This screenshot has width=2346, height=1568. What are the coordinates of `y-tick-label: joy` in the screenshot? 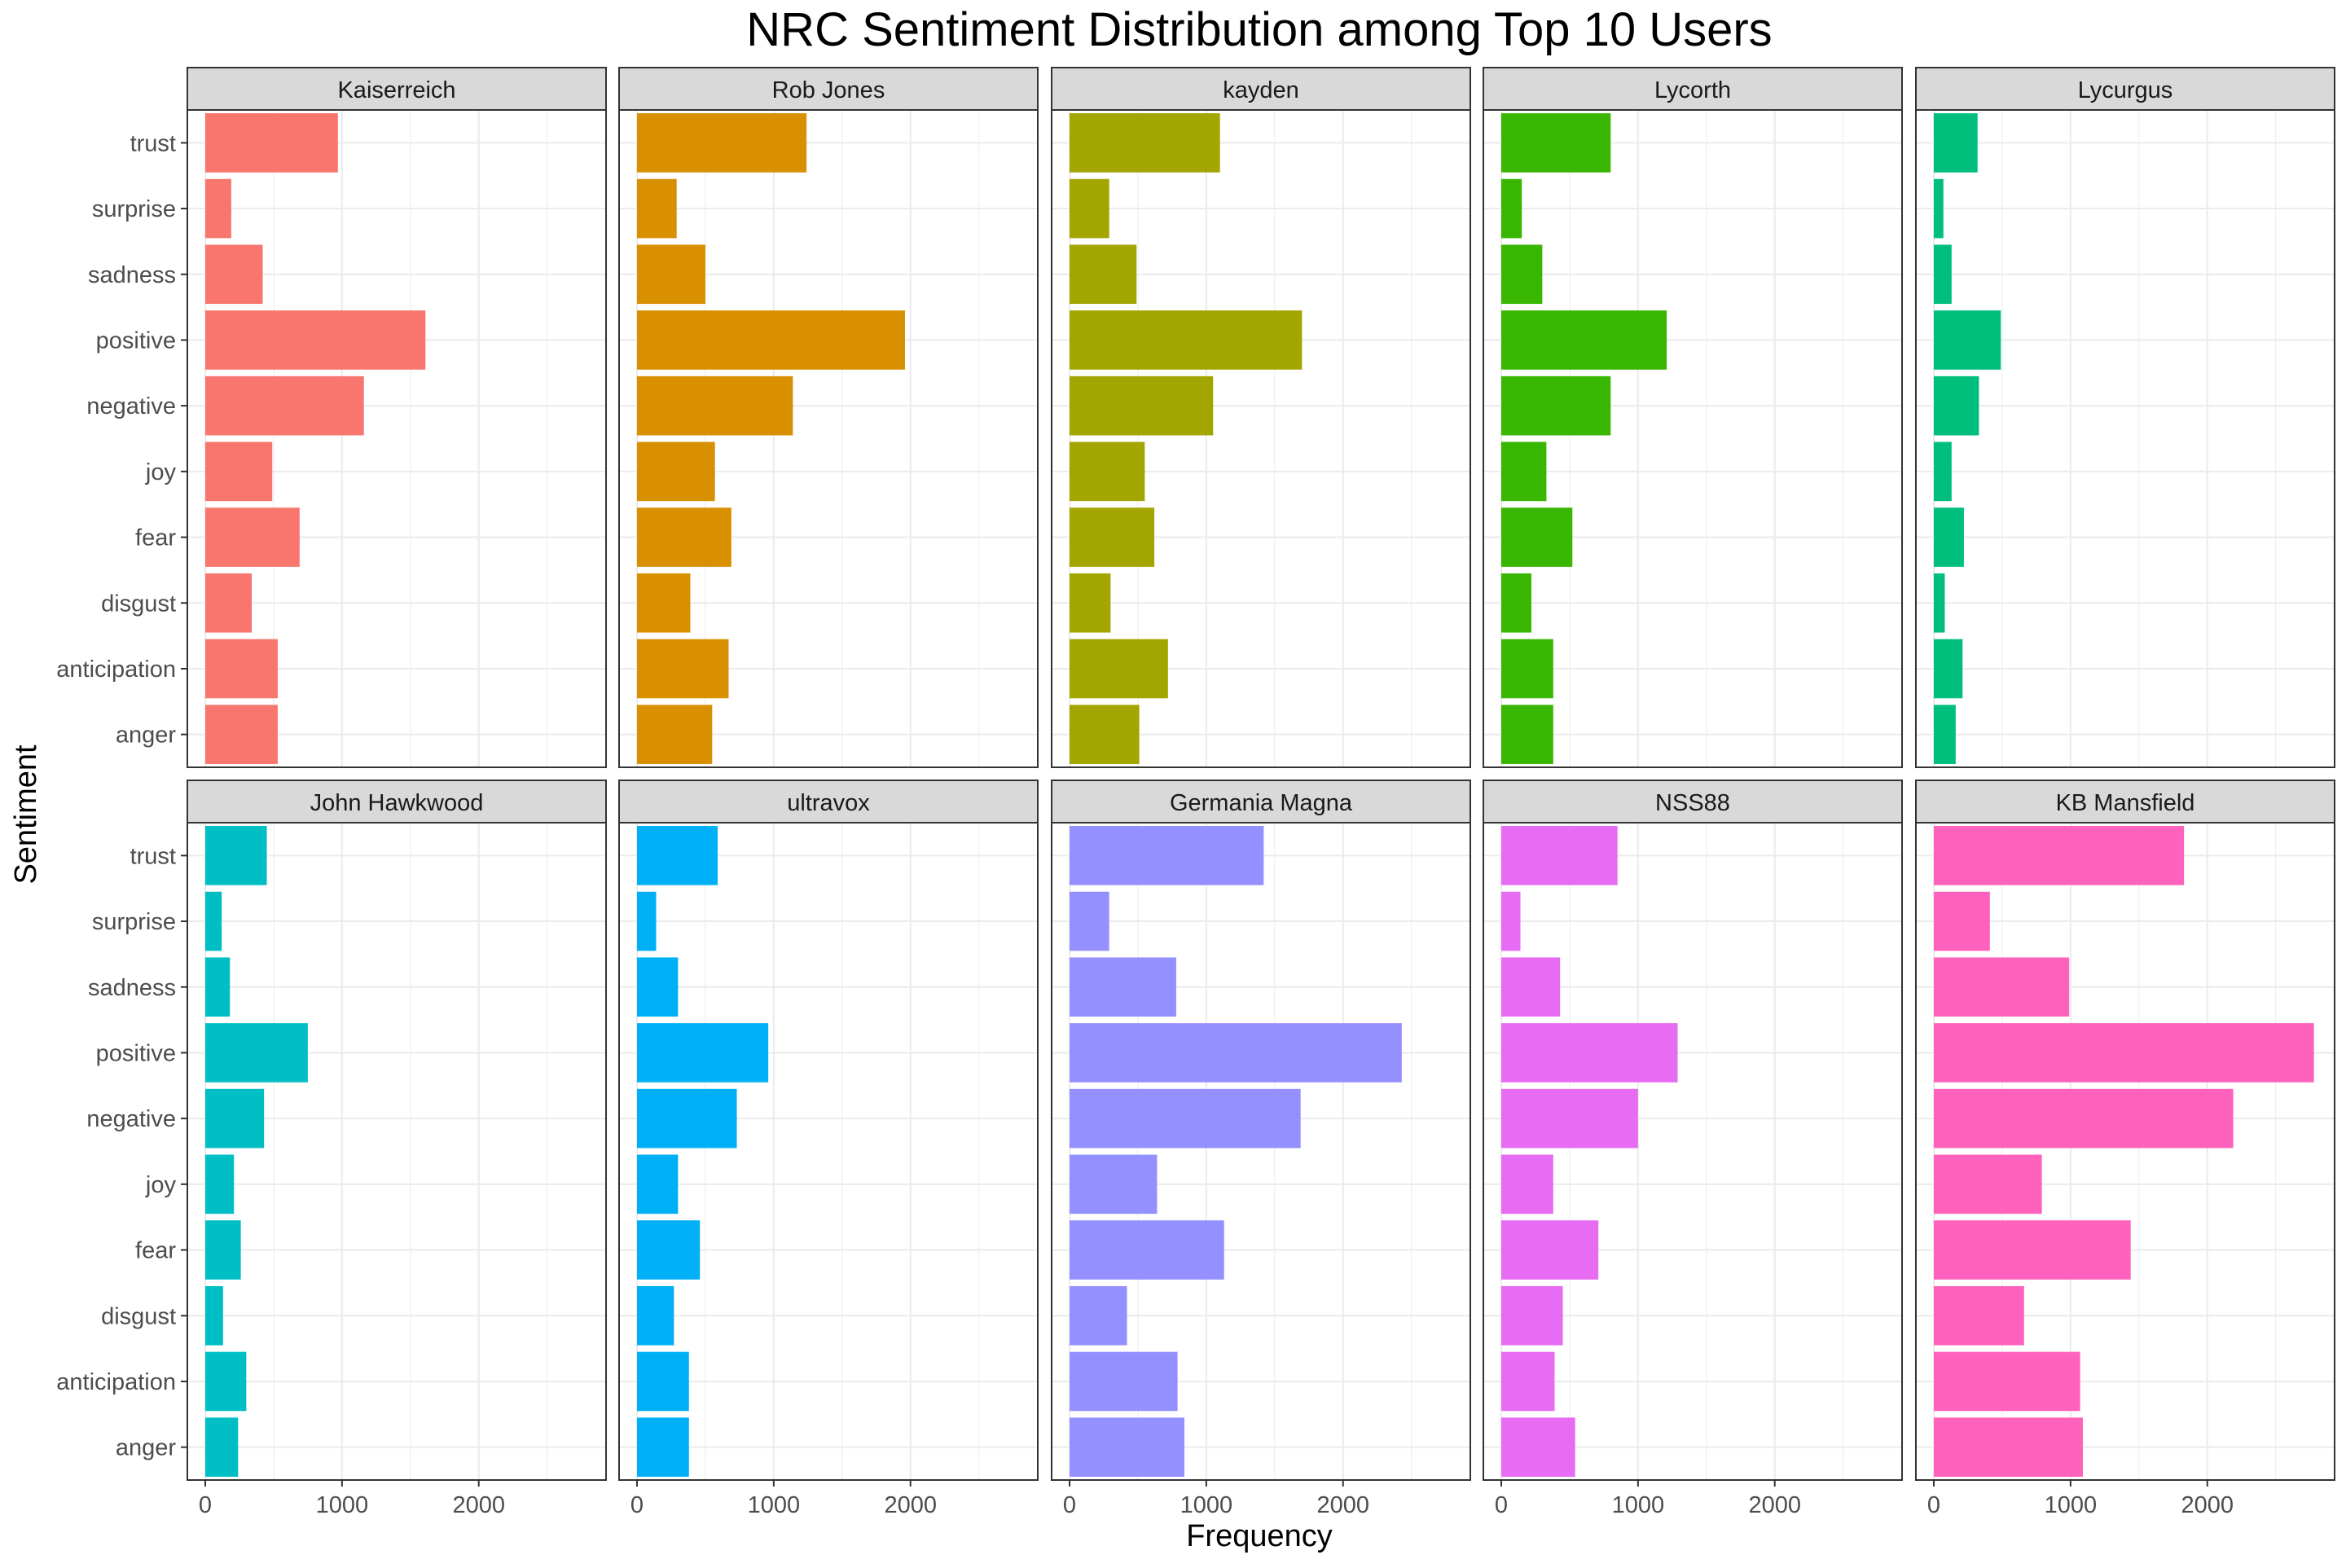 It's located at (161, 472).